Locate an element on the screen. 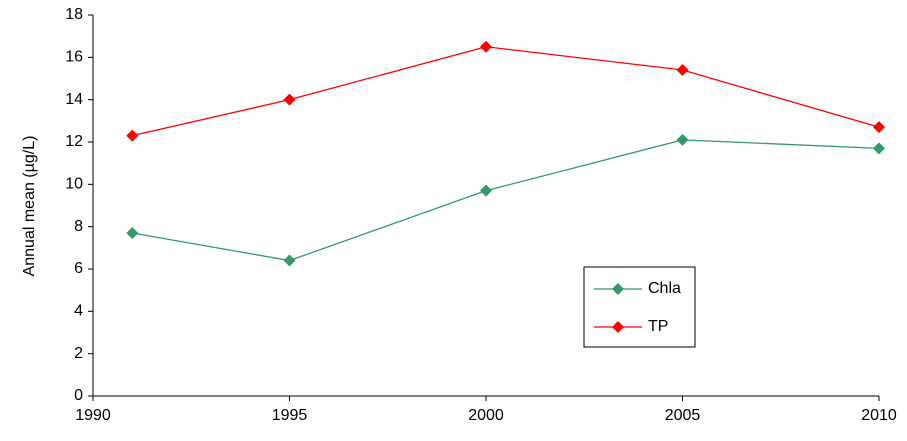 This screenshot has height=441, width=907. y-axis-label: Annual mean (µg/L) is located at coordinates (29, 206).